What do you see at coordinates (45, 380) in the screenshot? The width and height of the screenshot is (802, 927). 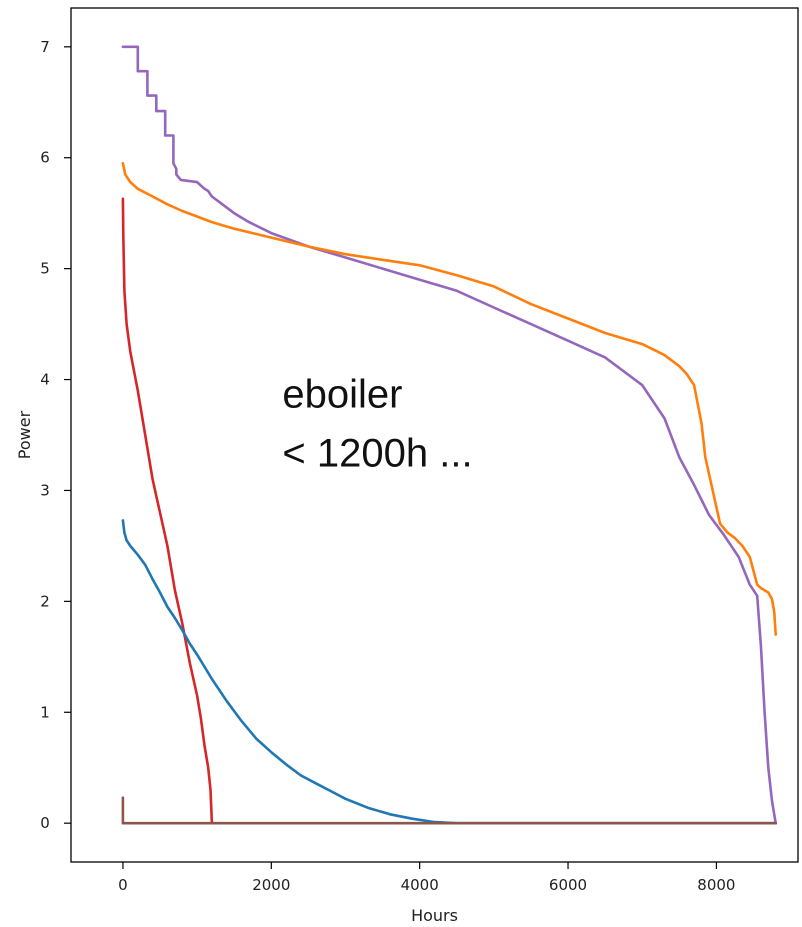 I see `y-tick-label: 4` at bounding box center [45, 380].